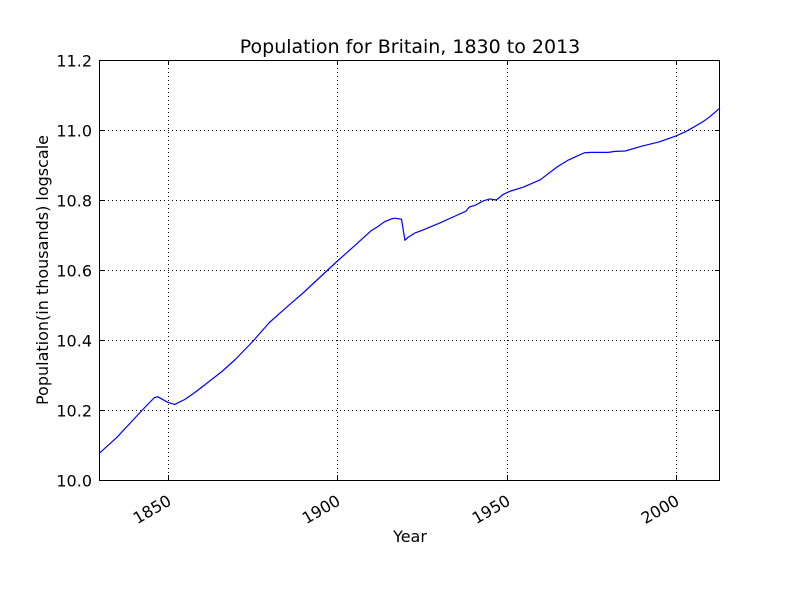 The width and height of the screenshot is (800, 600). I want to click on x-axis-label: Year, so click(409, 536).